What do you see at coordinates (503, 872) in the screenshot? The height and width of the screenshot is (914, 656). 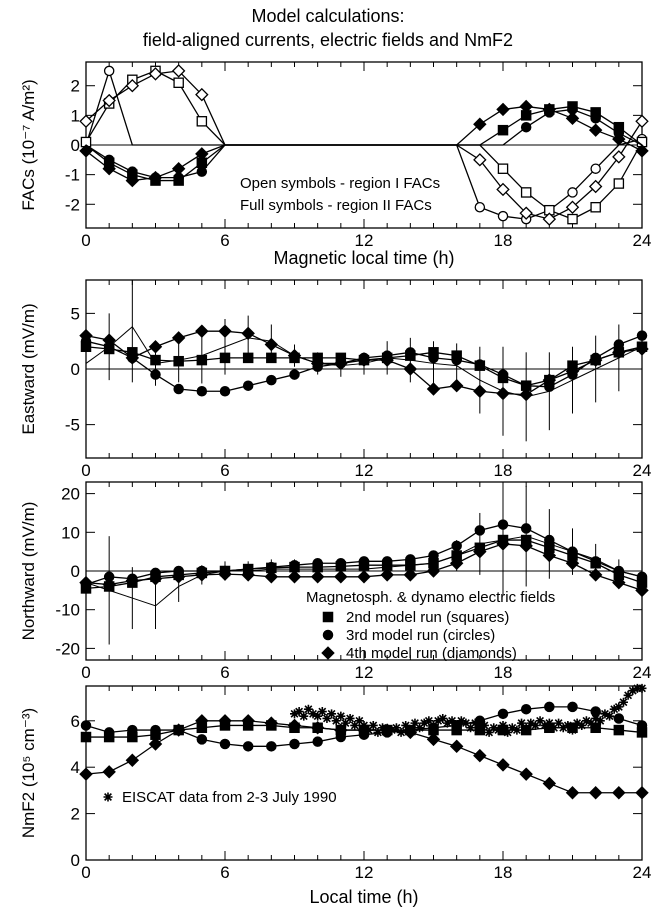 I see `nmf2-x-tick-label: 18` at bounding box center [503, 872].